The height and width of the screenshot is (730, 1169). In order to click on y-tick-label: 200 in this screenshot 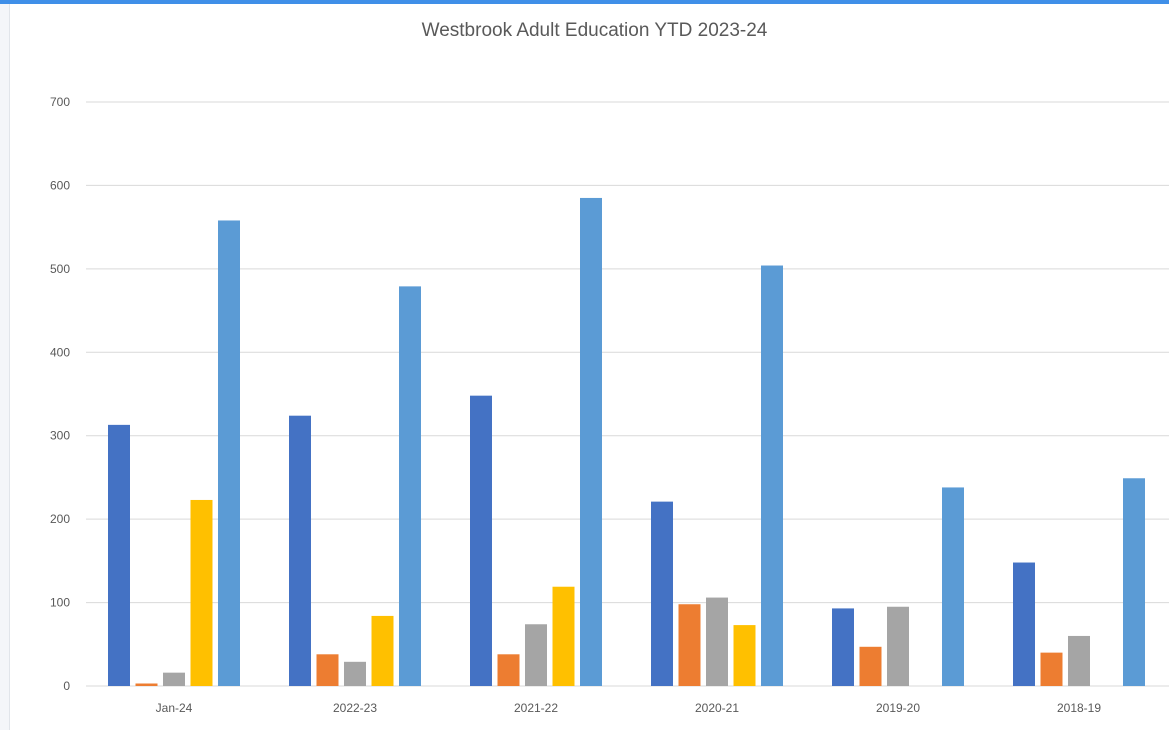, I will do `click(60, 519)`.